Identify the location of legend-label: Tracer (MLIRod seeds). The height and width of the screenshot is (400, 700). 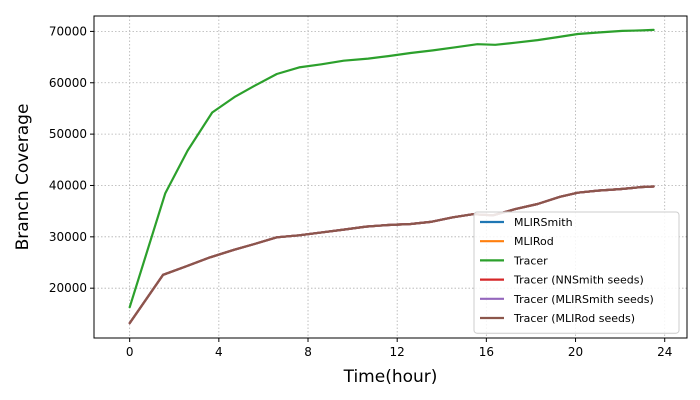
(574, 318).